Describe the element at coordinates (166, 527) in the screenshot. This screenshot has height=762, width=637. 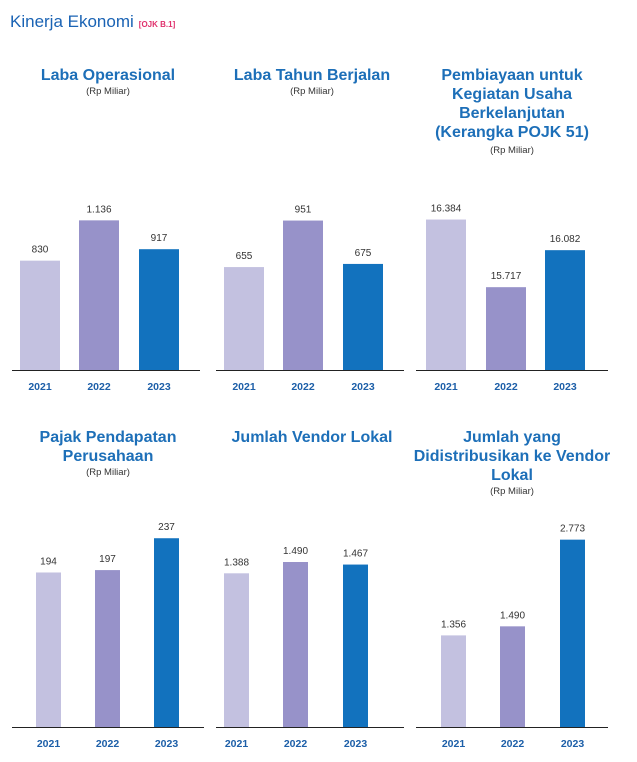
I see `data-label-2023: 237` at that location.